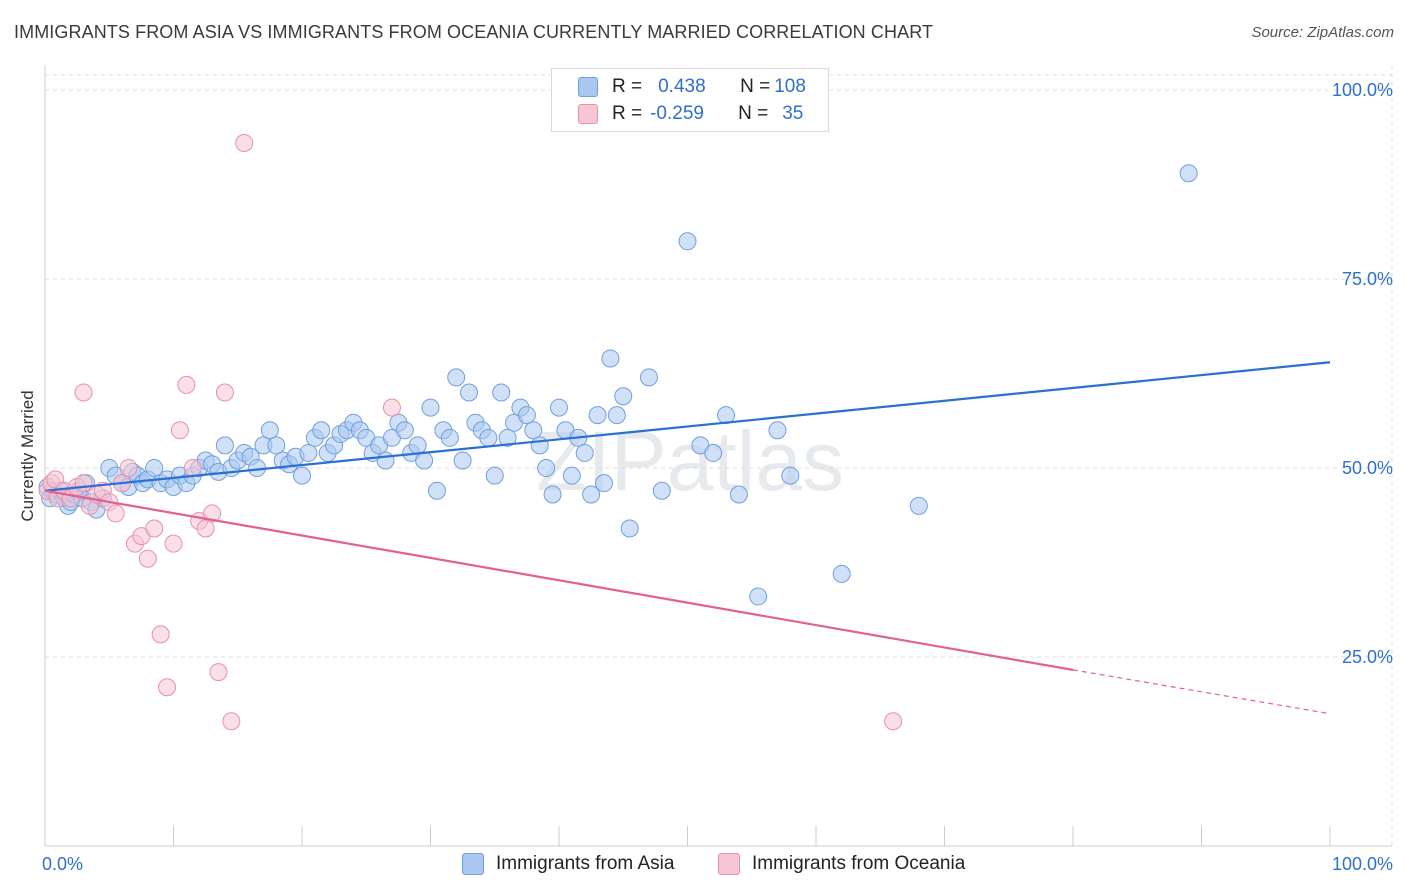  What do you see at coordinates (1367, 279) in the screenshot?
I see `y-tick-label: 75.0%` at bounding box center [1367, 279].